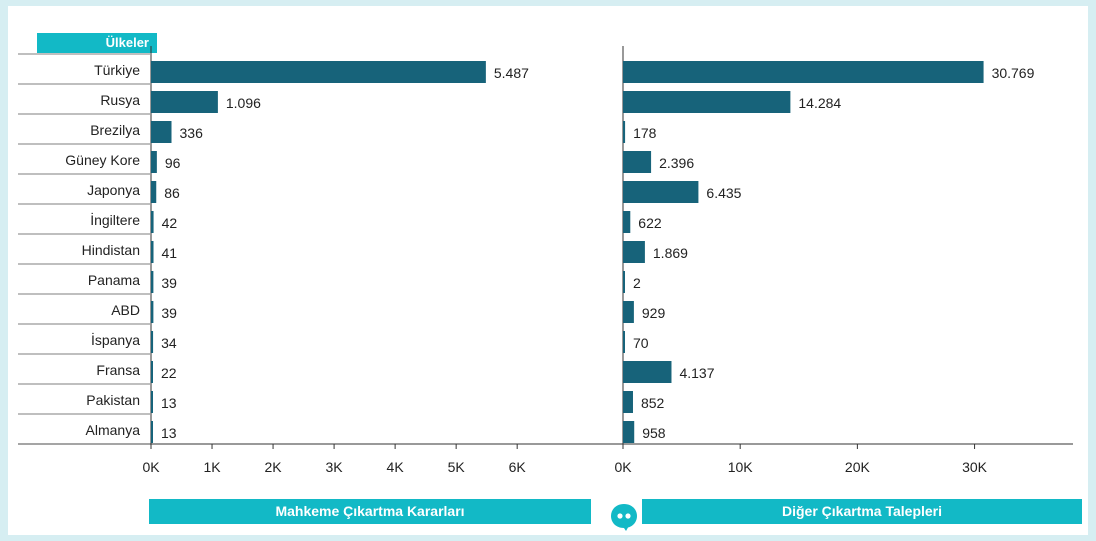 Image resolution: width=1096 pixels, height=541 pixels. What do you see at coordinates (457, 467) in the screenshot?
I see `x-tick-label: 5K` at bounding box center [457, 467].